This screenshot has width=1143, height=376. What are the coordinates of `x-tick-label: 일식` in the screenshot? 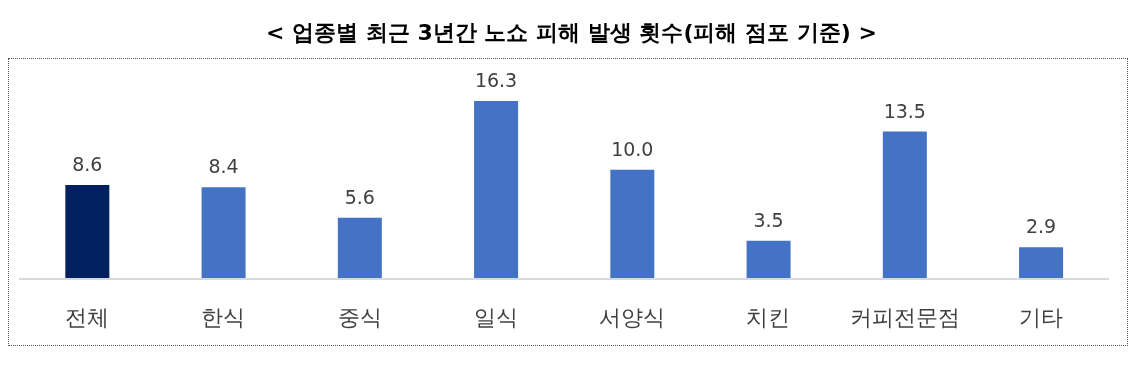 It's located at (495, 317).